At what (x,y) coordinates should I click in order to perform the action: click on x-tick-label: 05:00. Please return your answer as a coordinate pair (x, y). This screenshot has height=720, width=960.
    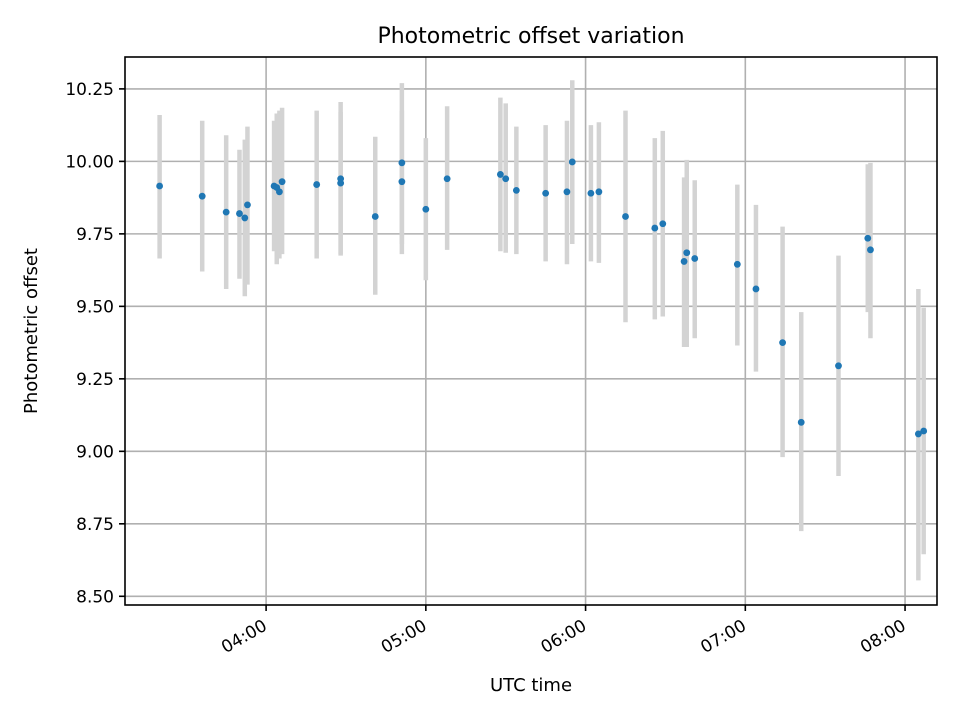
    Looking at the image, I should click on (404, 637).